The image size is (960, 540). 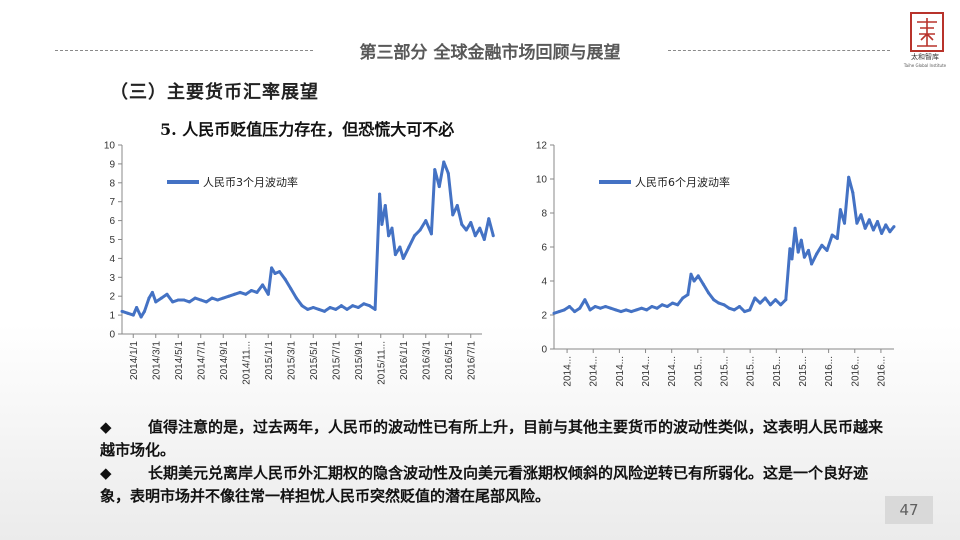 What do you see at coordinates (156, 360) in the screenshot?
I see `x-tick-label: 2014/3/1` at bounding box center [156, 360].